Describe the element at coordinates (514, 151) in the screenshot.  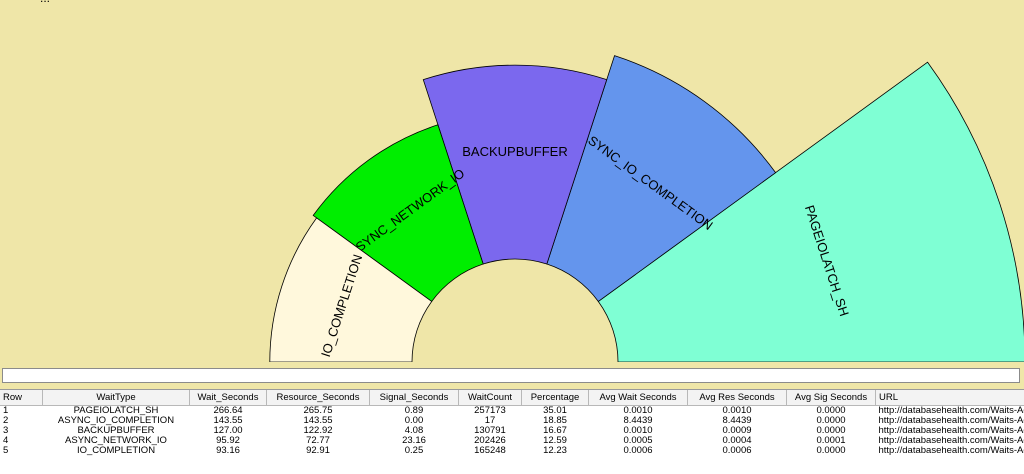
I see `slice-label: BACKUPBUFFER` at that location.